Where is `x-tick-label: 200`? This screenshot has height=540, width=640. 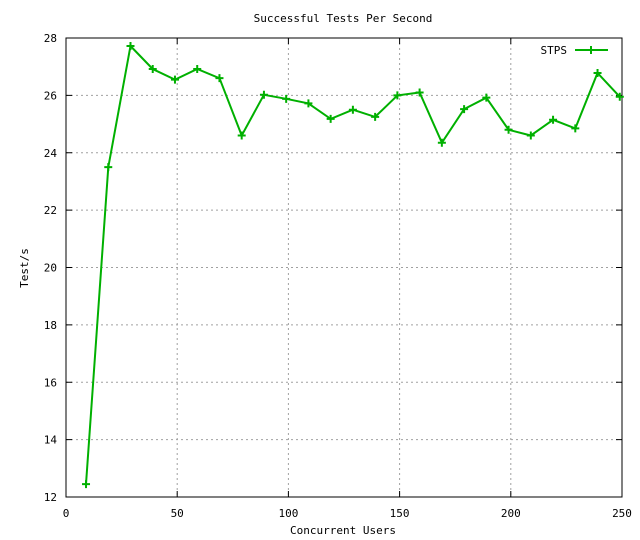
x-tick-label: 200 is located at coordinates (511, 513).